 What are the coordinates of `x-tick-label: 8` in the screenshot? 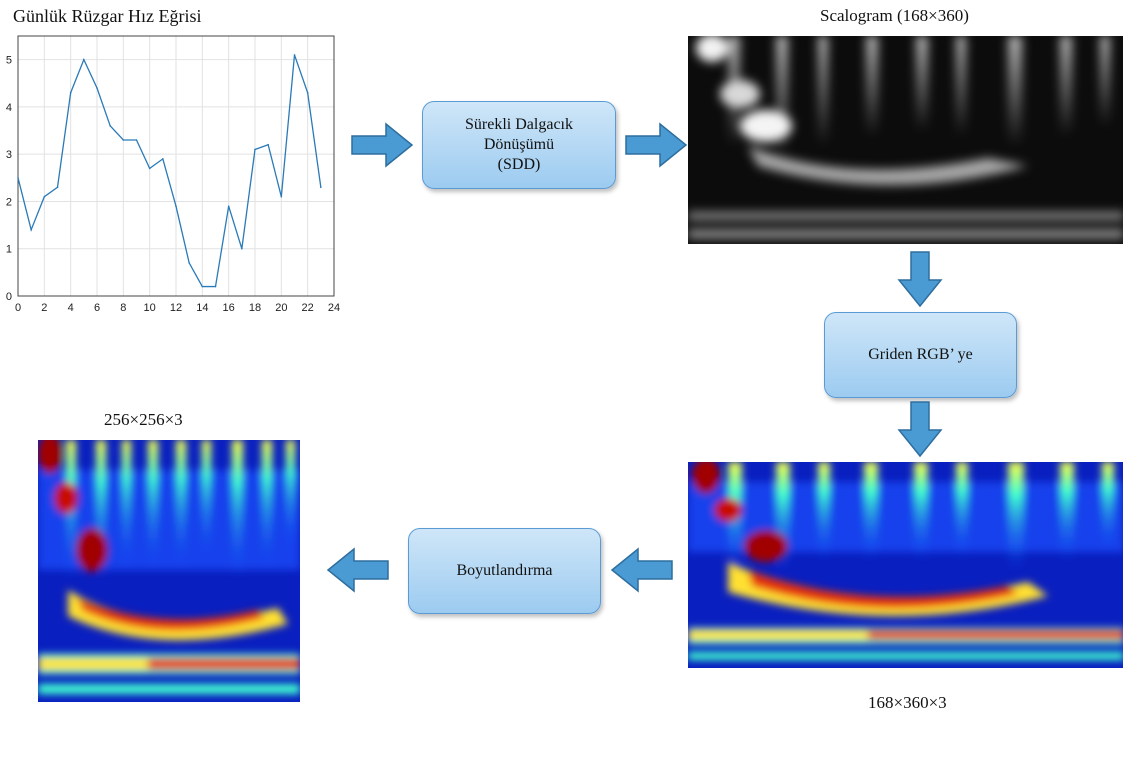 It's located at (123, 308).